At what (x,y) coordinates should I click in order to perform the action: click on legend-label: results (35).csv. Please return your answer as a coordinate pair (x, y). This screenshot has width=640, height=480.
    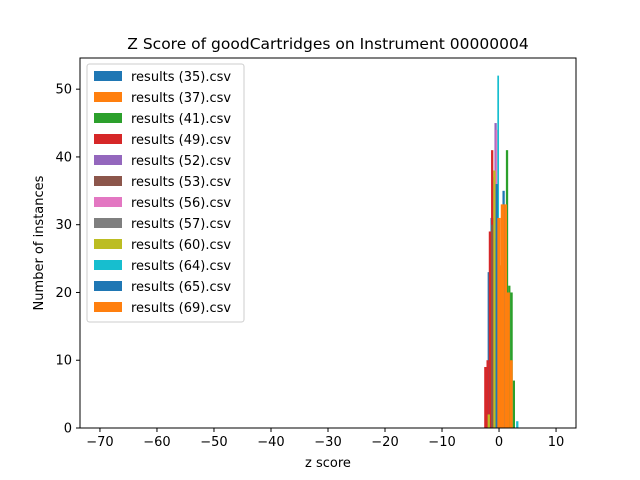
    Looking at the image, I should click on (181, 77).